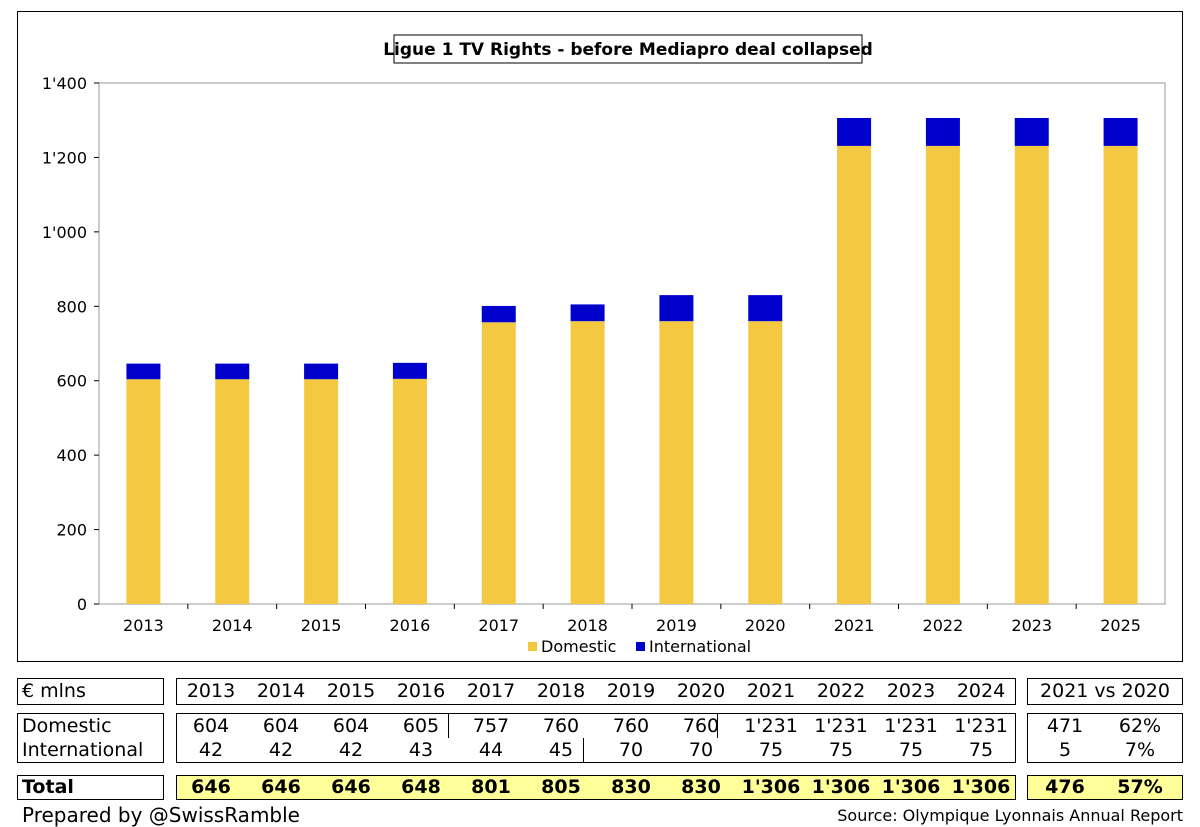  Describe the element at coordinates (911, 691) in the screenshot. I see `year-header-2023: 2023` at that location.